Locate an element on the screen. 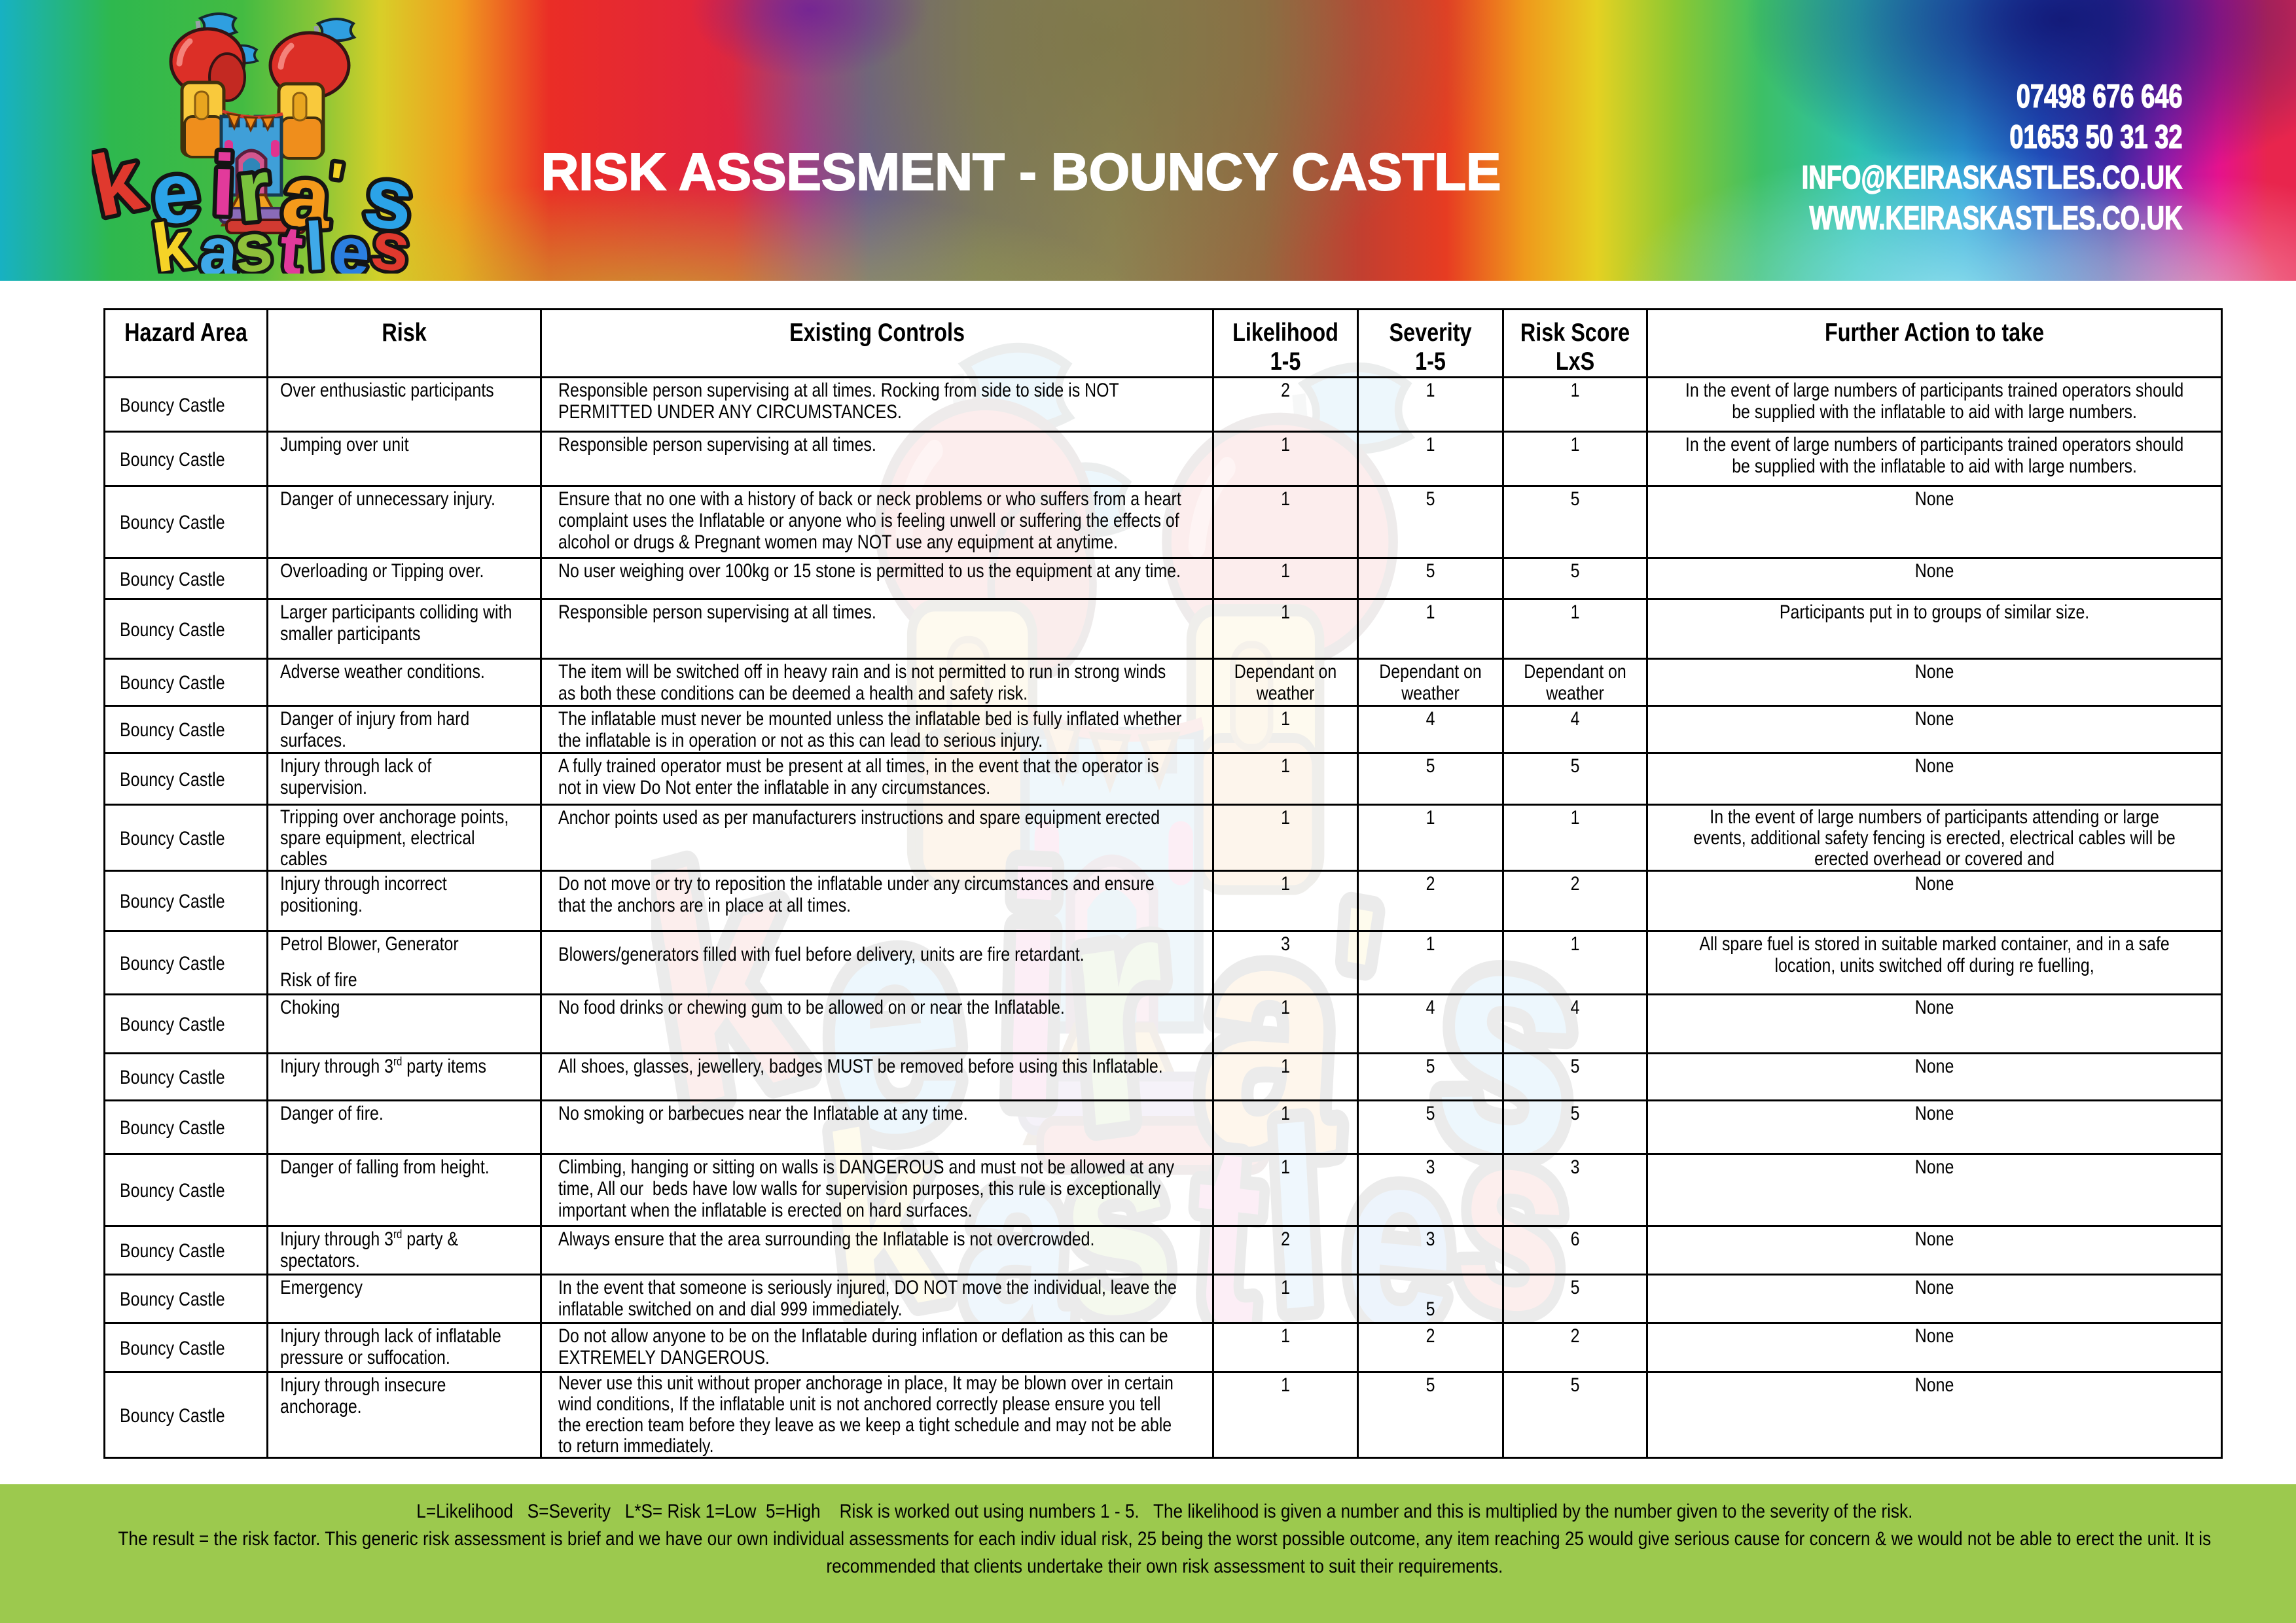 The width and height of the screenshot is (2296, 1623). svg-text: s is located at coordinates (253, 241).